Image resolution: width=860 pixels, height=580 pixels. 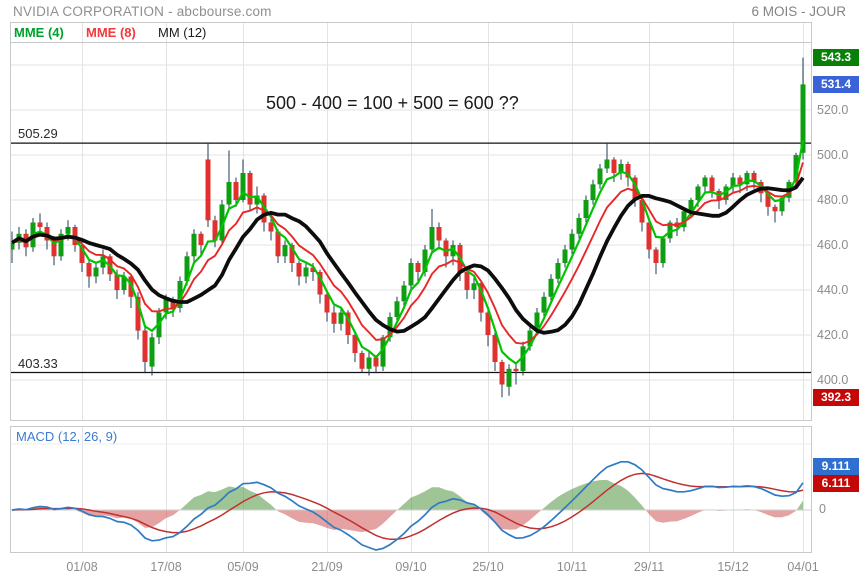 What do you see at coordinates (142, 11) in the screenshot?
I see `page-title: NVIDIA CORPORATION - abcbourse.com` at bounding box center [142, 11].